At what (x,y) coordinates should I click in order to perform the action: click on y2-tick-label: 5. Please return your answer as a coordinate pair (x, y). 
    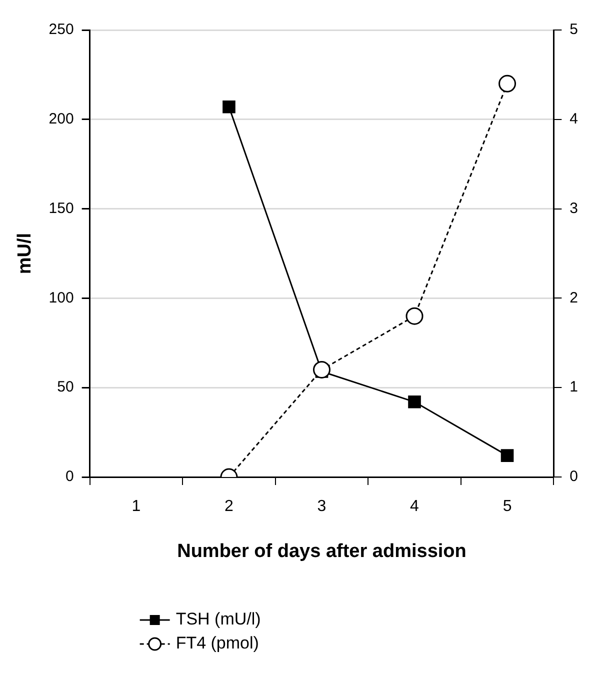
    Looking at the image, I should click on (574, 29).